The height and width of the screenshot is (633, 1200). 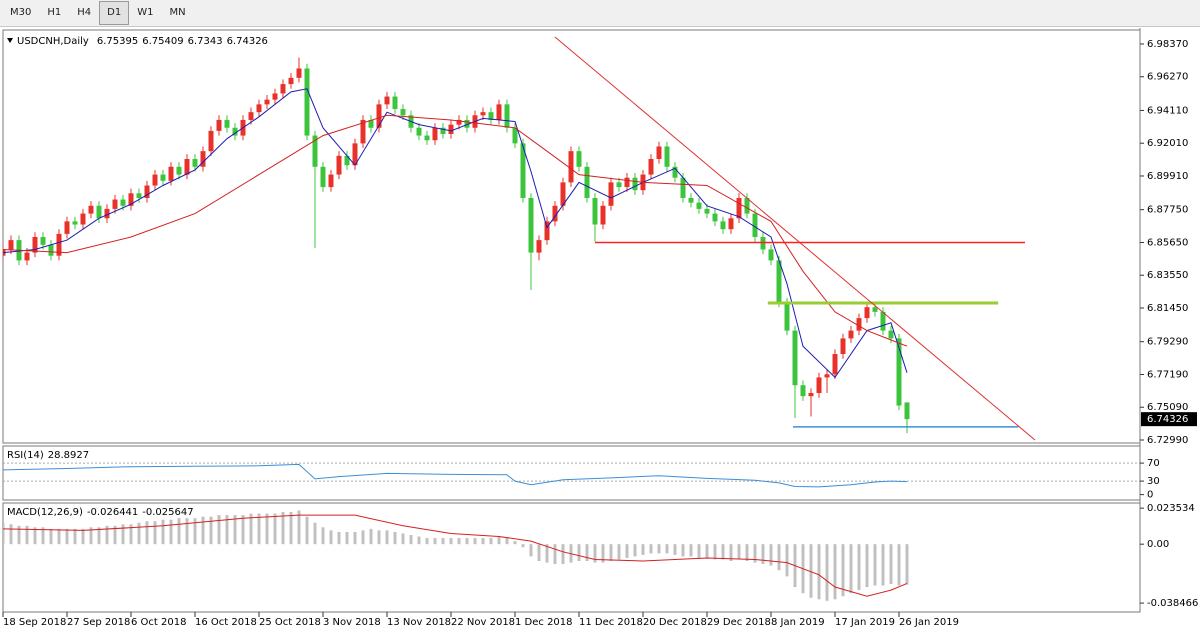 I want to click on y-tick-label: 6.85650, so click(x=1167, y=242).